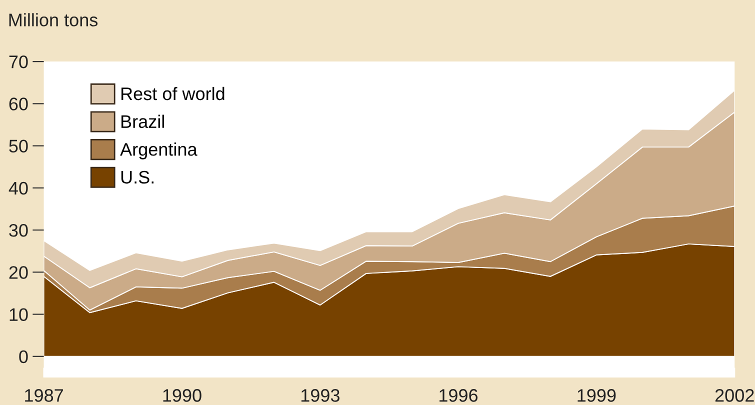 This screenshot has width=755, height=405. Describe the element at coordinates (53, 19) in the screenshot. I see `y-axis-title: Million tons` at that location.